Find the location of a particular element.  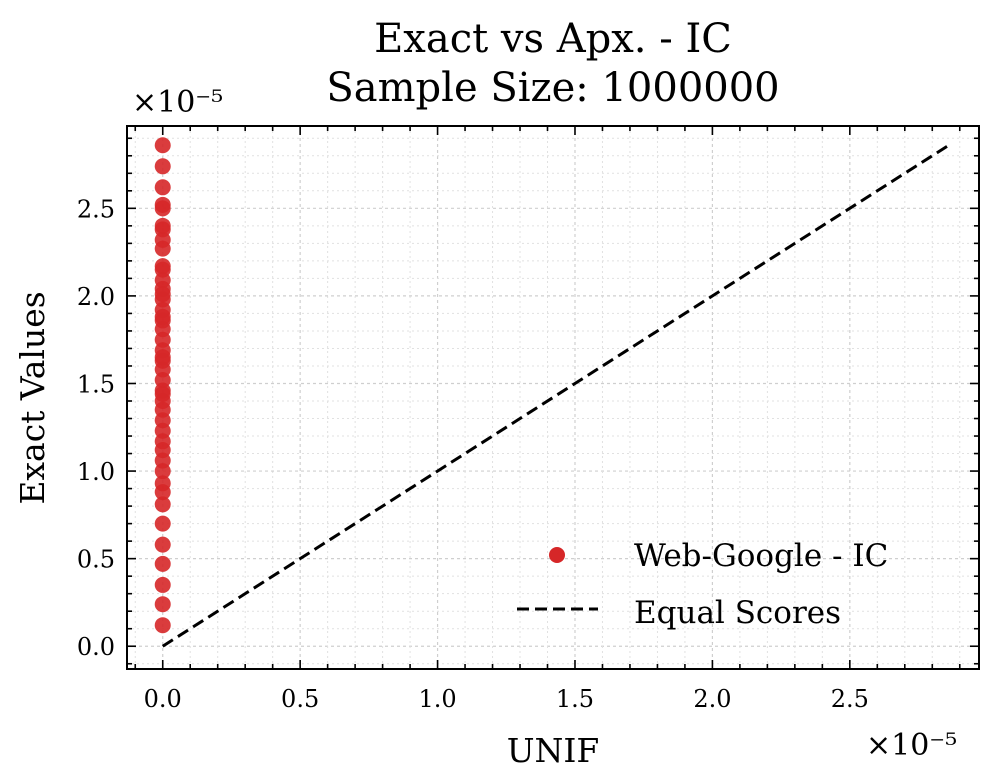

x-offset-label: ×10⁻⁵ is located at coordinates (911, 745).